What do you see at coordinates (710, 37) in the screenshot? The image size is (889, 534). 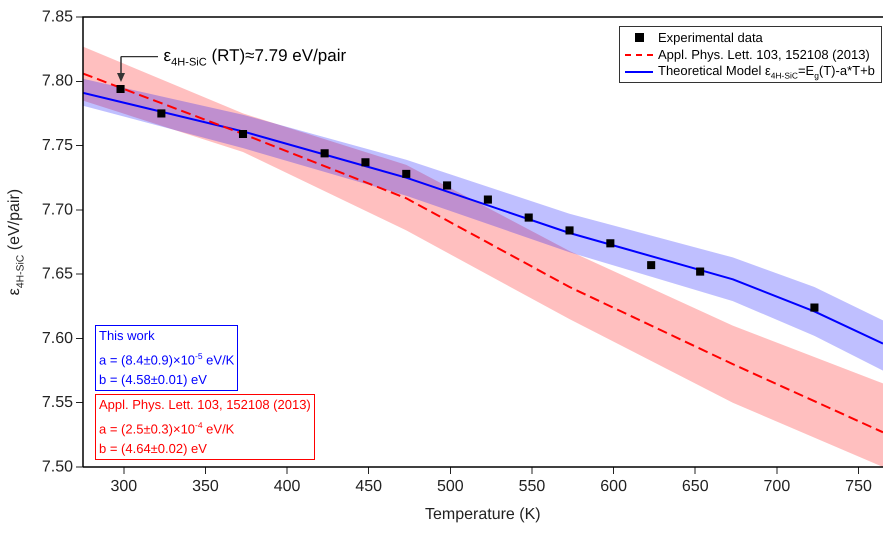 I see `legend-label: Experimental data` at bounding box center [710, 37].